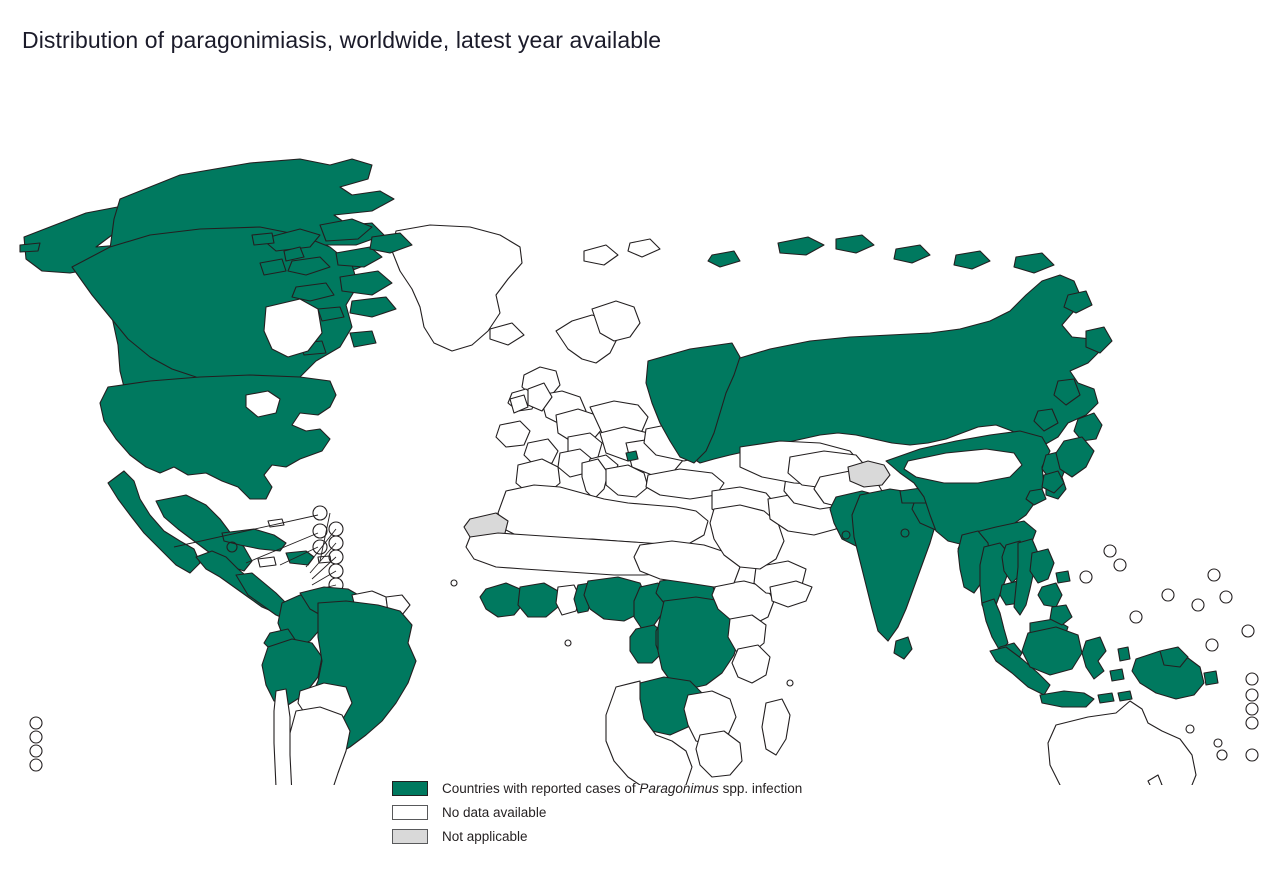  What do you see at coordinates (541, 788) in the screenshot?
I see `legend-label-reported-pre: Countries with reported cases of` at bounding box center [541, 788].